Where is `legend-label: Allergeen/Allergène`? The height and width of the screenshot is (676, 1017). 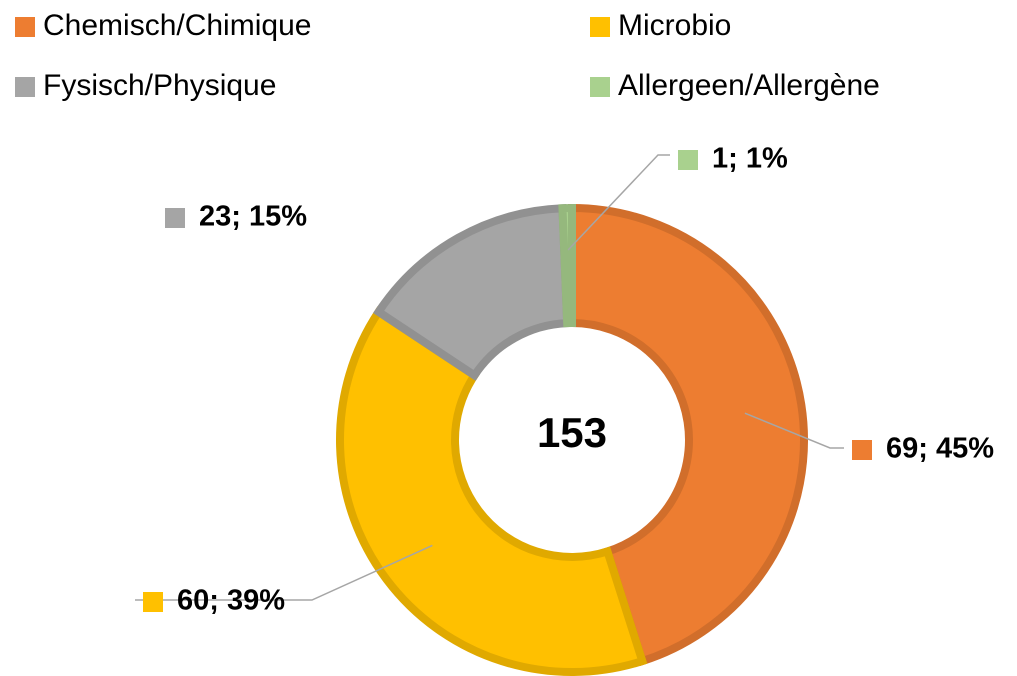 legend-label: Allergeen/Allergène is located at coordinates (749, 85).